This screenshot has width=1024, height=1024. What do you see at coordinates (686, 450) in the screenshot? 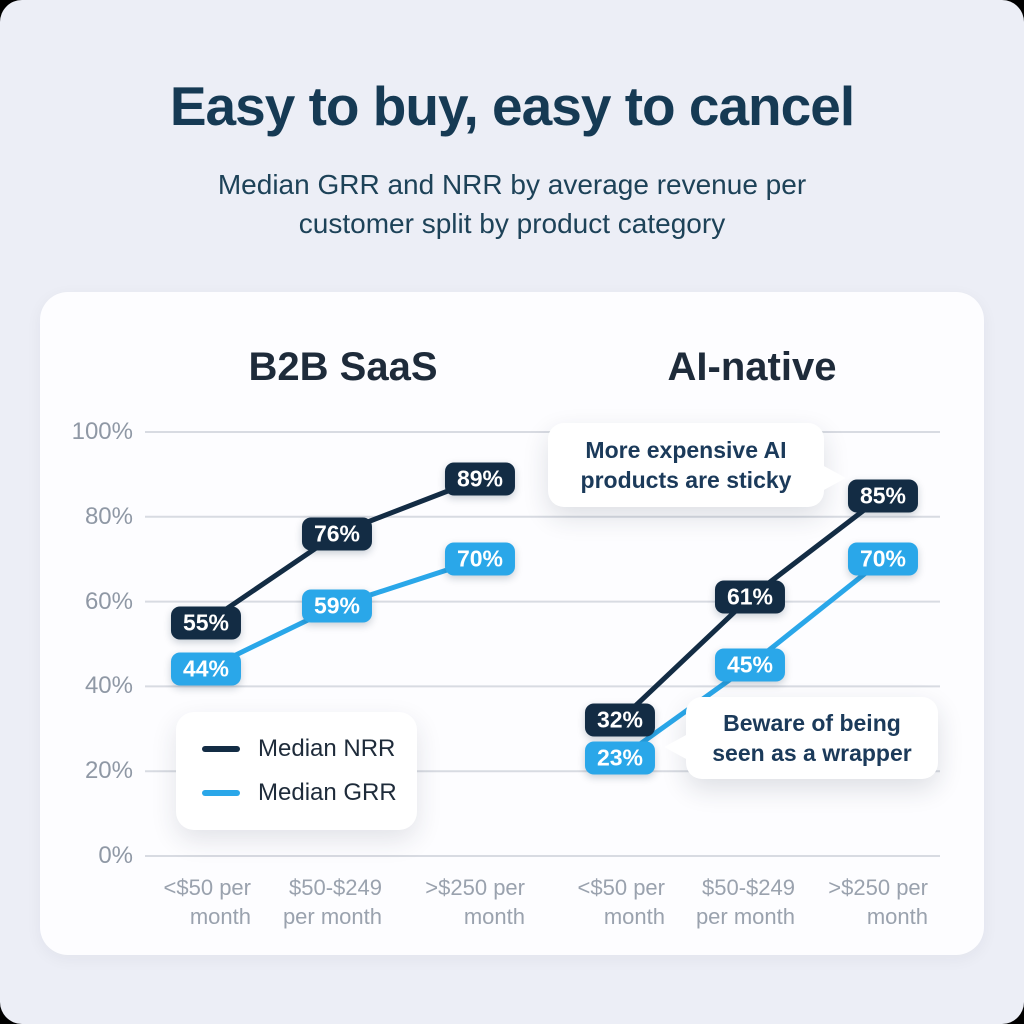
I see `annotation-line: More expensive AI` at bounding box center [686, 450].